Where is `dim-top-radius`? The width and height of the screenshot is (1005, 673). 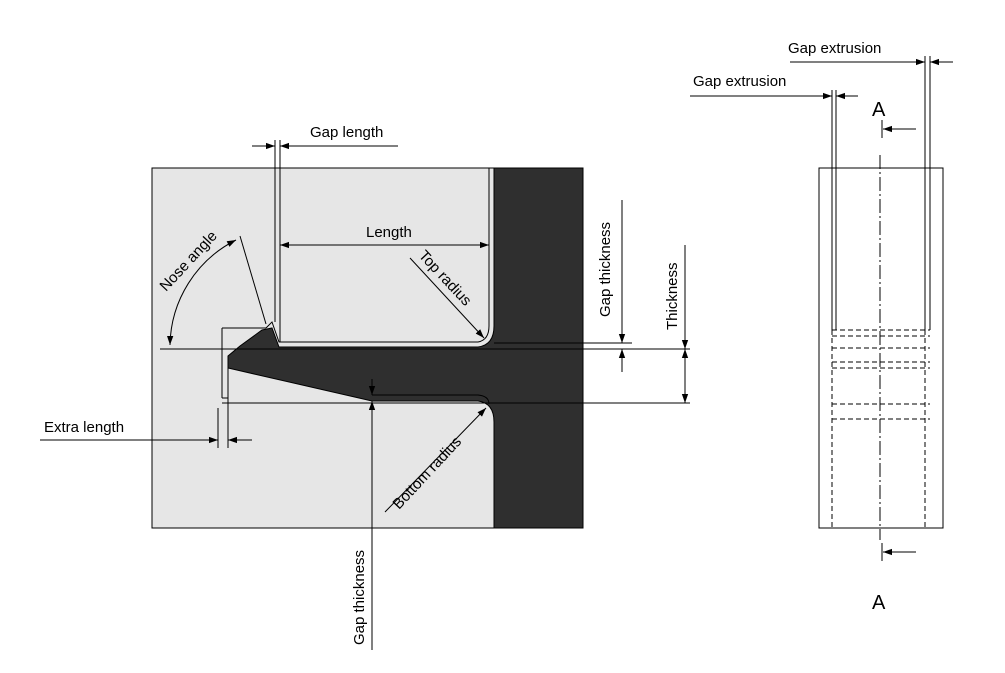
dim-top-radius is located at coordinates (447, 298).